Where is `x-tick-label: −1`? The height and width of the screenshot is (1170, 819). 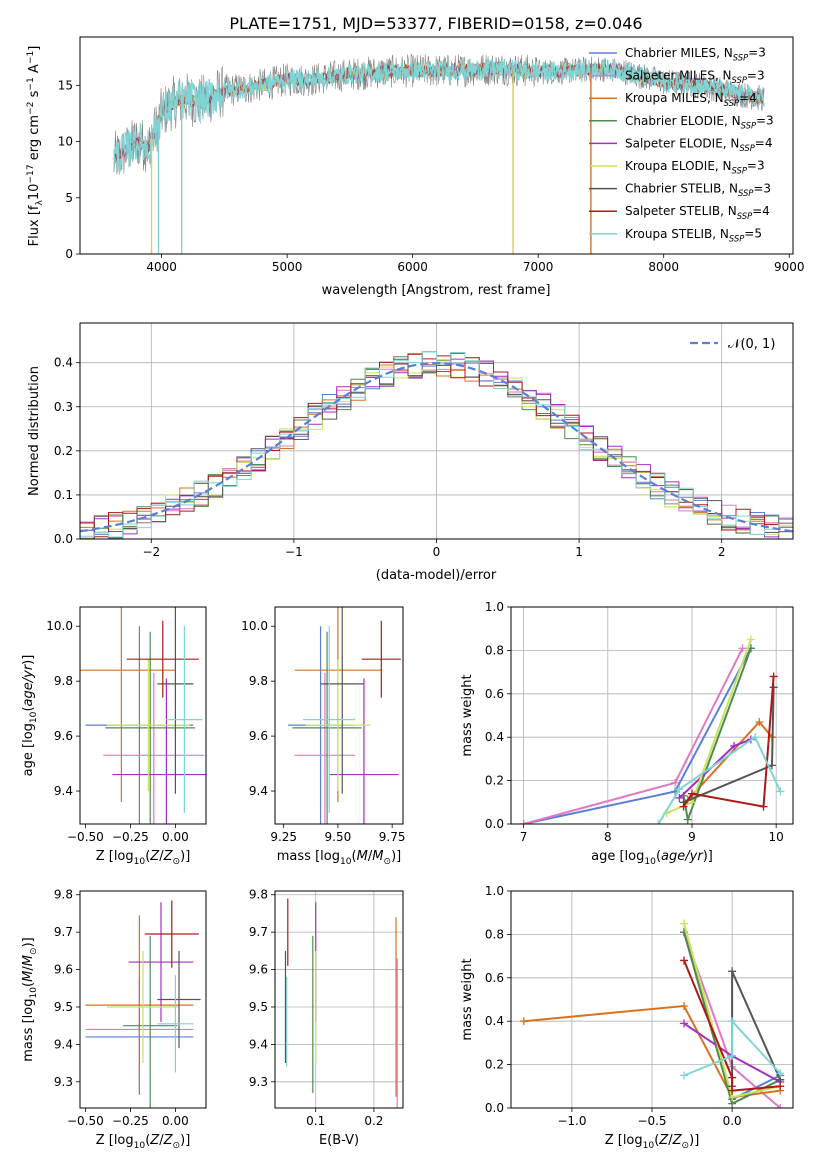
x-tick-label: −1 is located at coordinates (294, 552).